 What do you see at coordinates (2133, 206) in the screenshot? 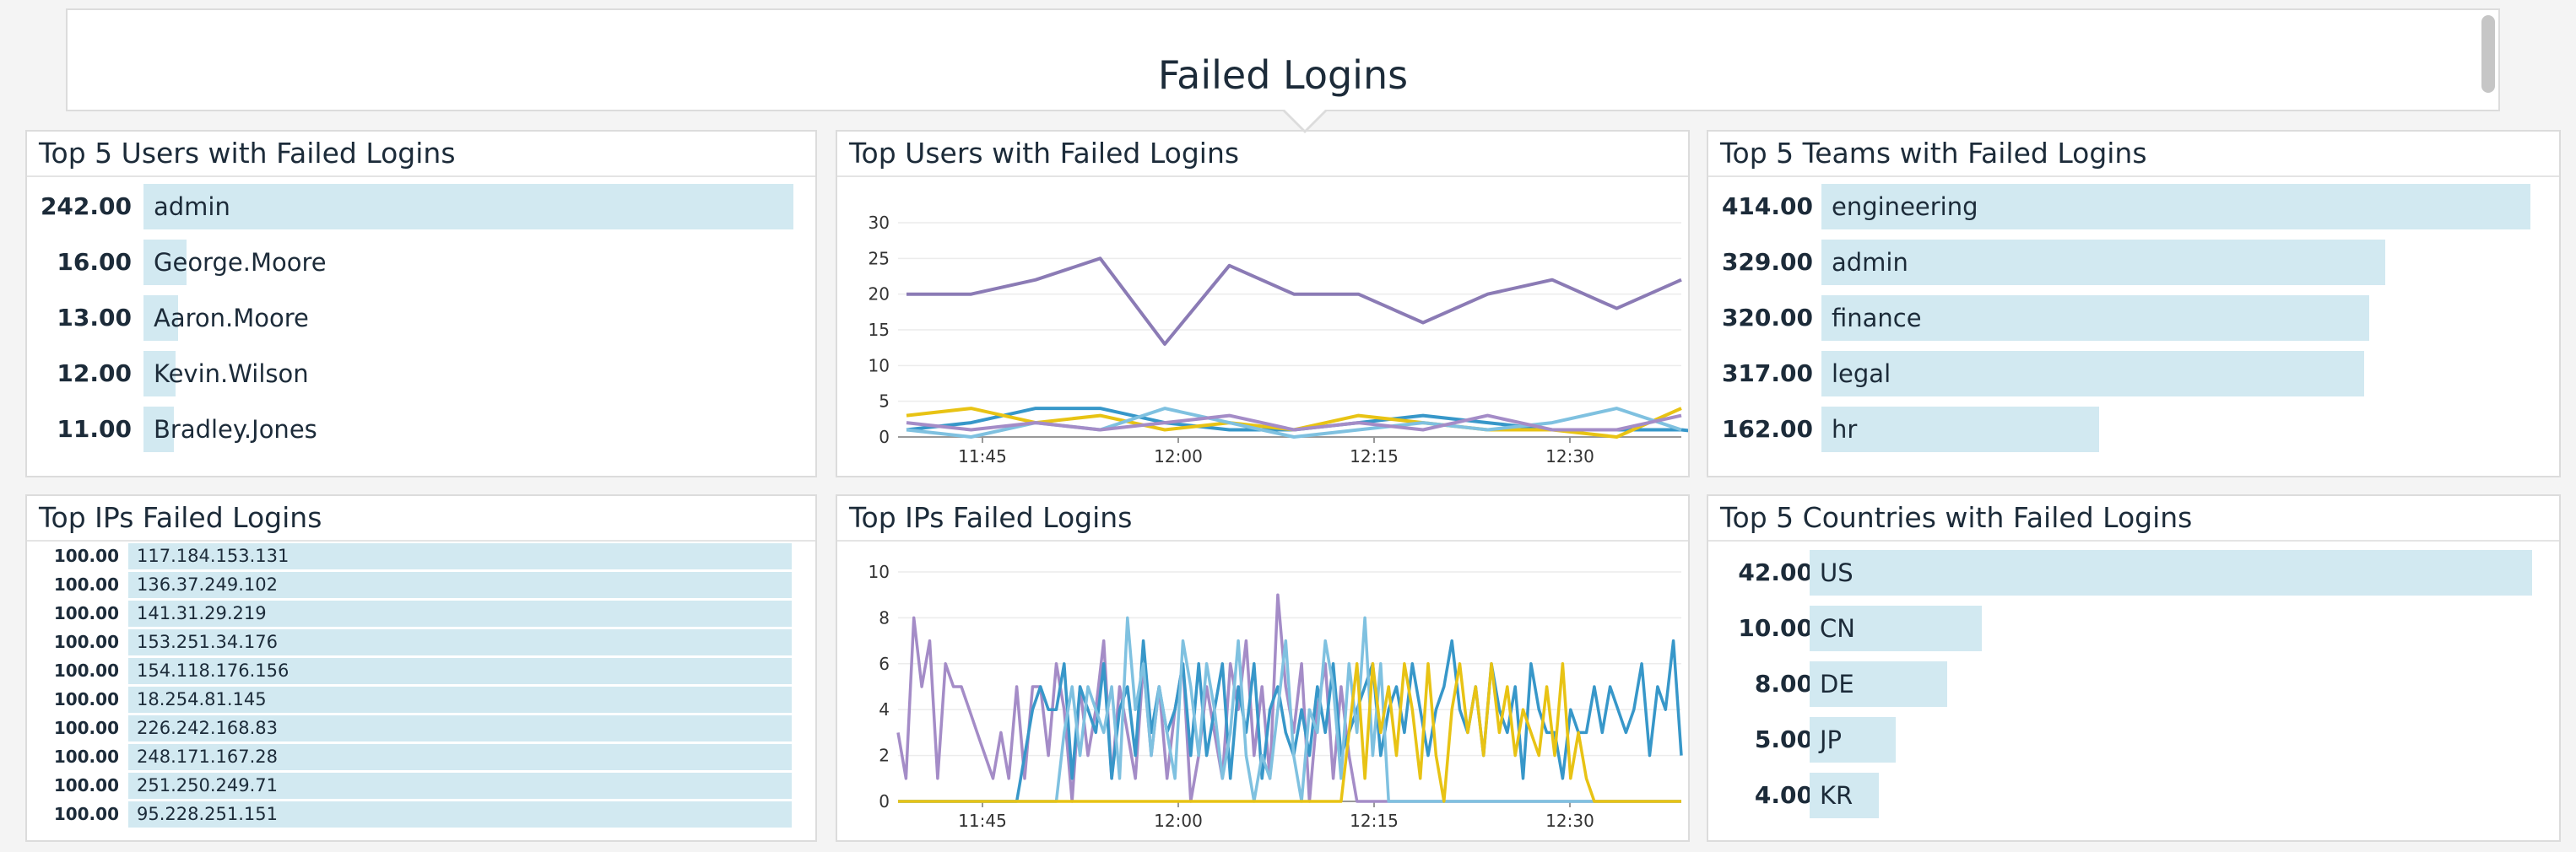
I see `list-item: 414.00 engineering` at bounding box center [2133, 206].